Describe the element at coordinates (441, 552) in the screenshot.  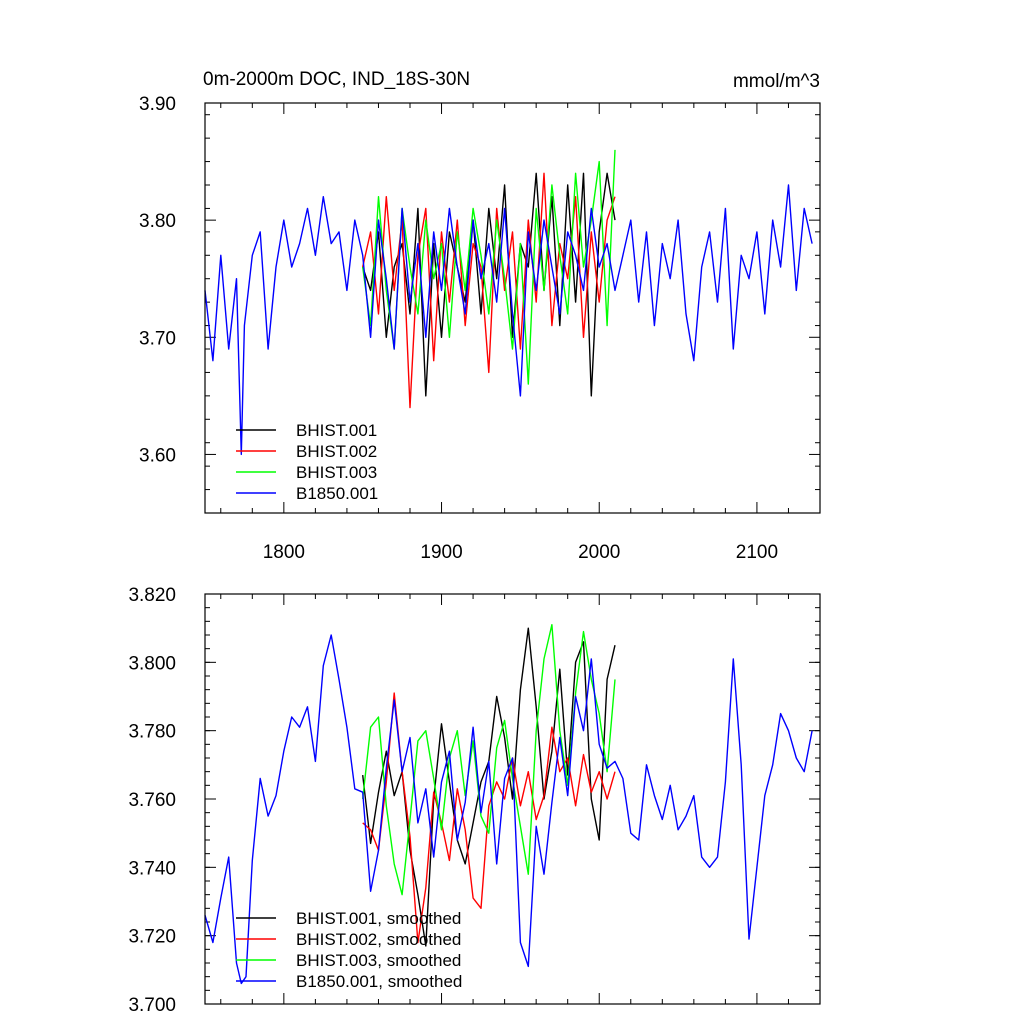
I see `x-tick-label: 1900` at that location.